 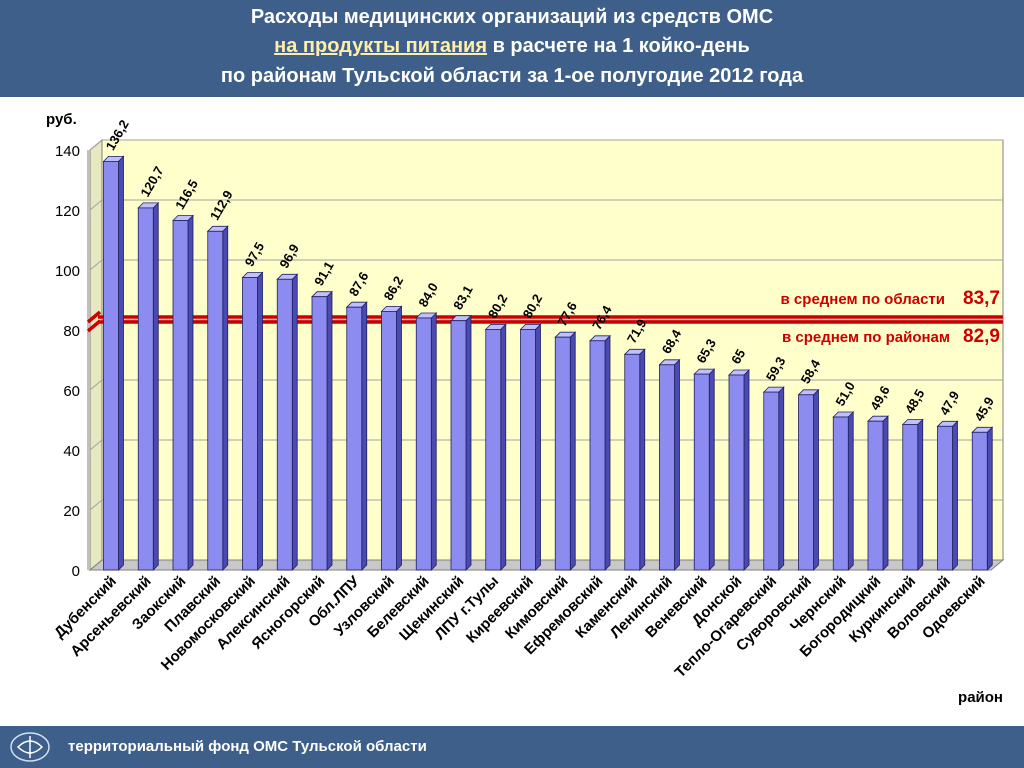 What do you see at coordinates (71, 391) in the screenshot?
I see `y-tick-label: 60` at bounding box center [71, 391].